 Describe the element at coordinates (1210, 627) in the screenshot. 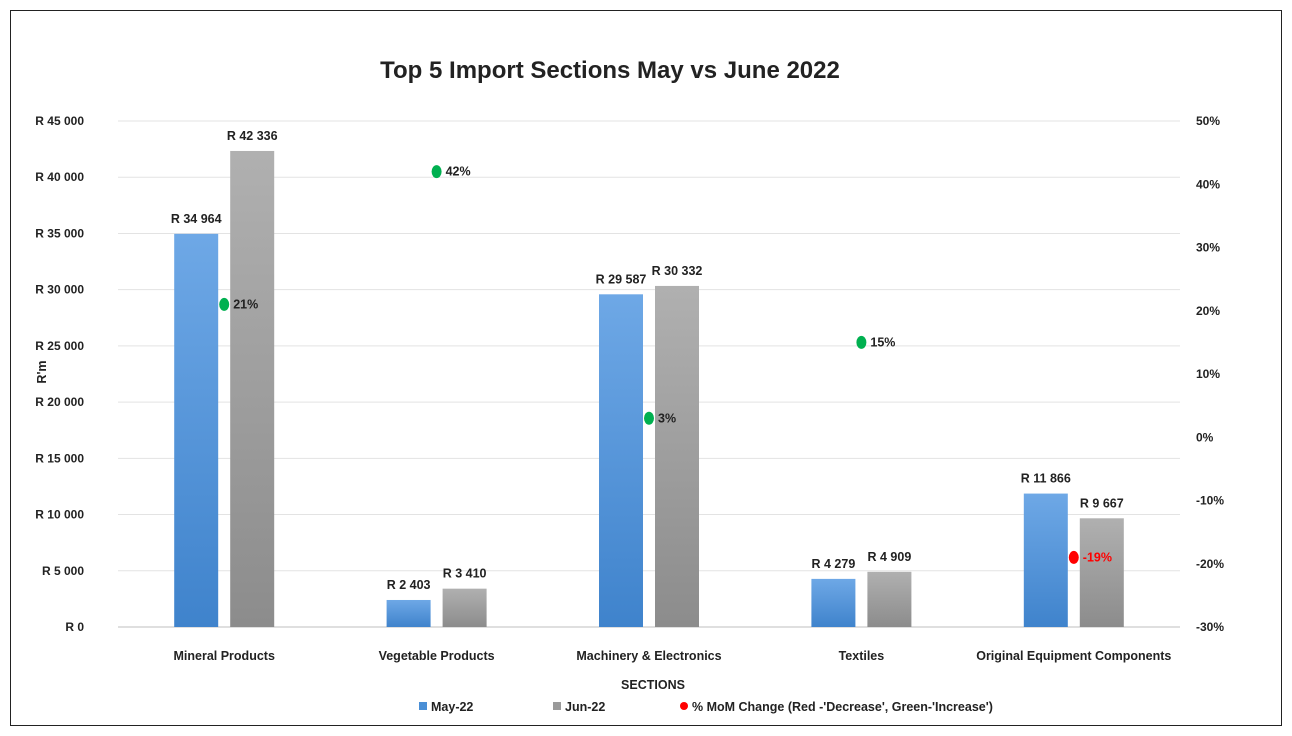

I see `y2-tick-label: -30%` at that location.